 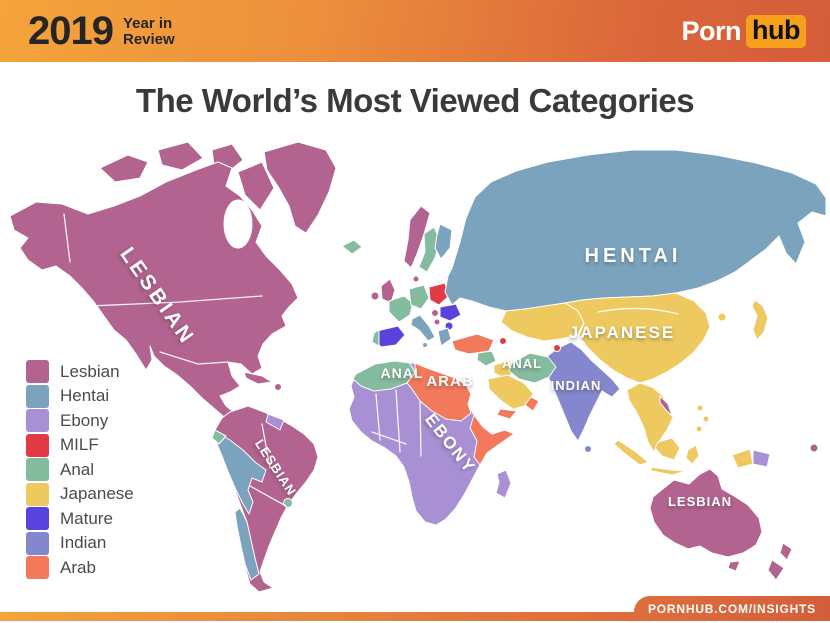 I want to click on legend-label: Japanese, so click(x=97, y=493).